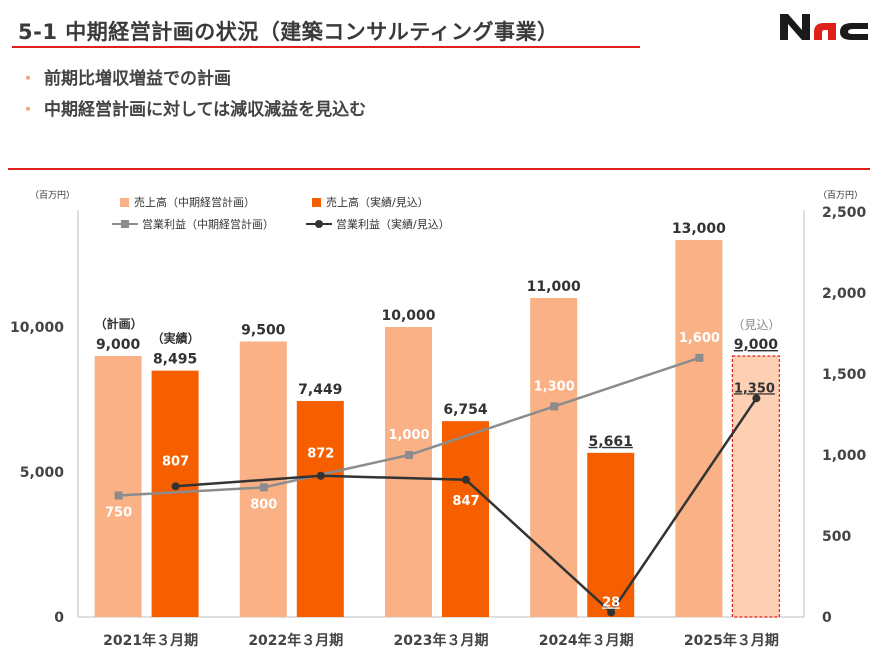  What do you see at coordinates (731, 640) in the screenshot?
I see `category-label: 2025年３月期` at bounding box center [731, 640].